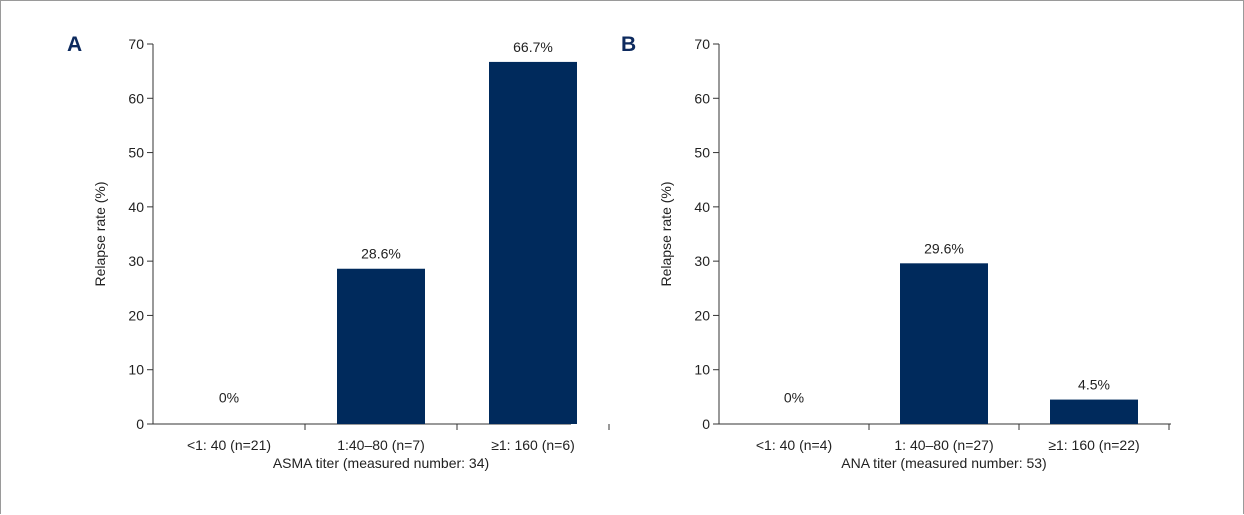  I want to click on panel-b-y-tick-label: 60, so click(702, 98).